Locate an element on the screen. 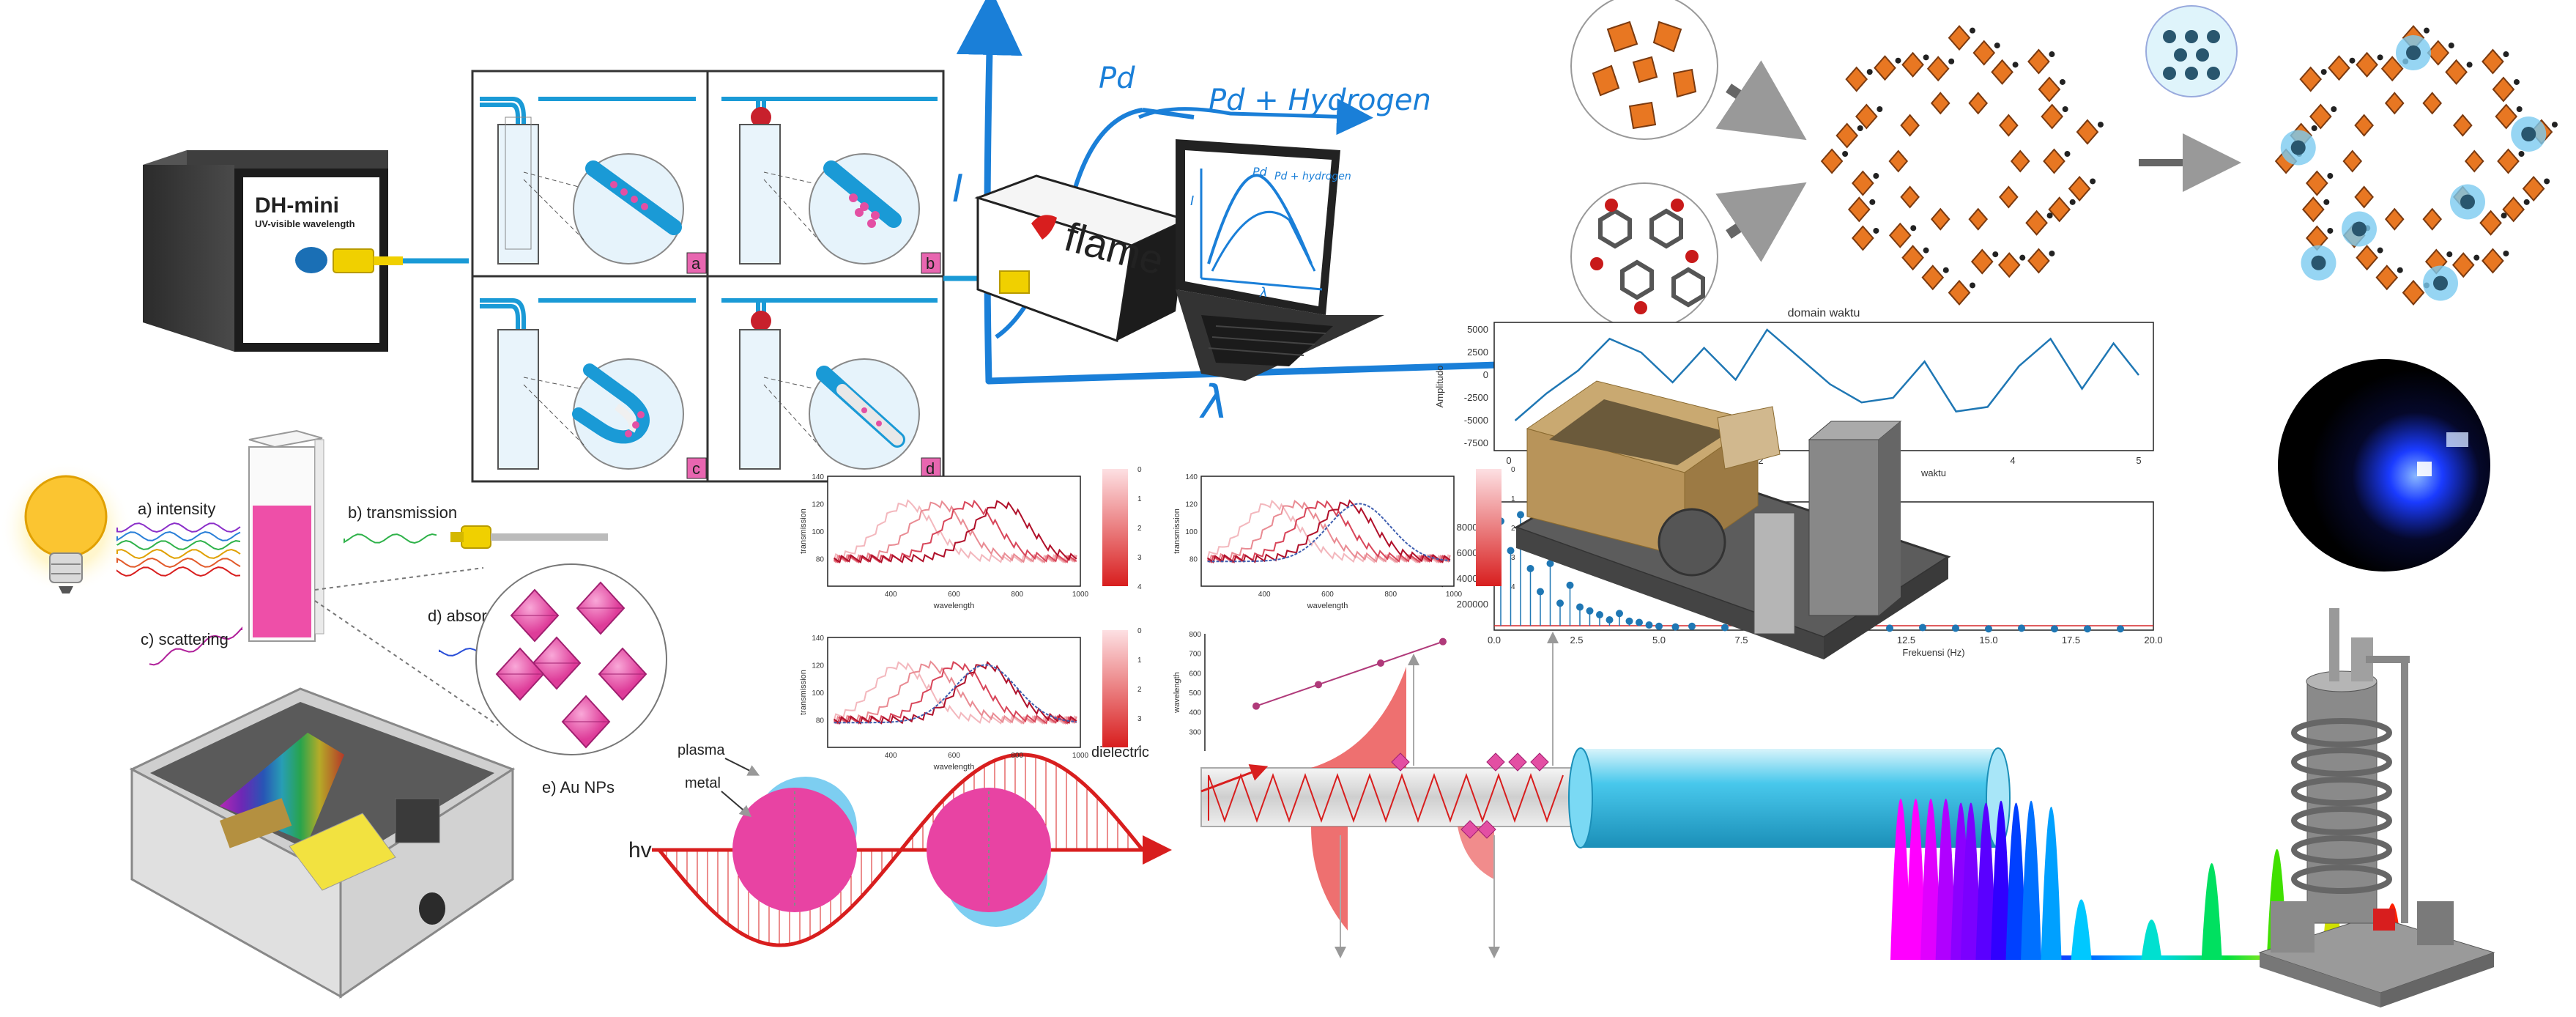  peak-chart-ytick: 700 is located at coordinates (1195, 655).